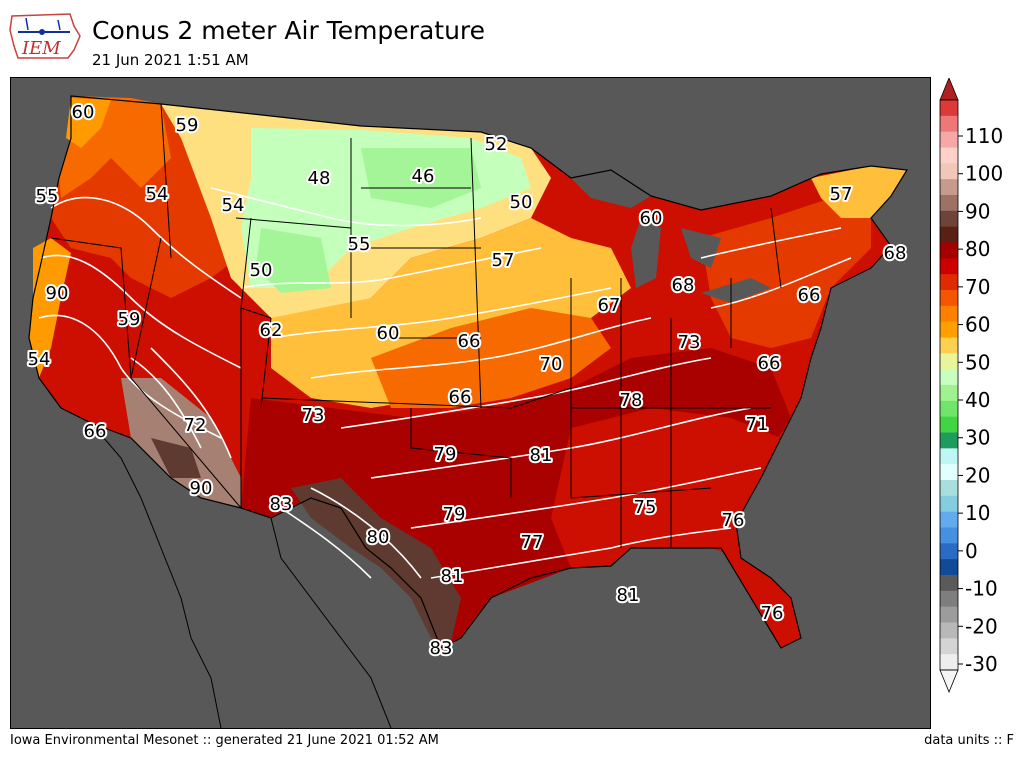 The image size is (1024, 768). Describe the element at coordinates (977, 513) in the screenshot. I see `colorbar-tick-label: 10` at that location.